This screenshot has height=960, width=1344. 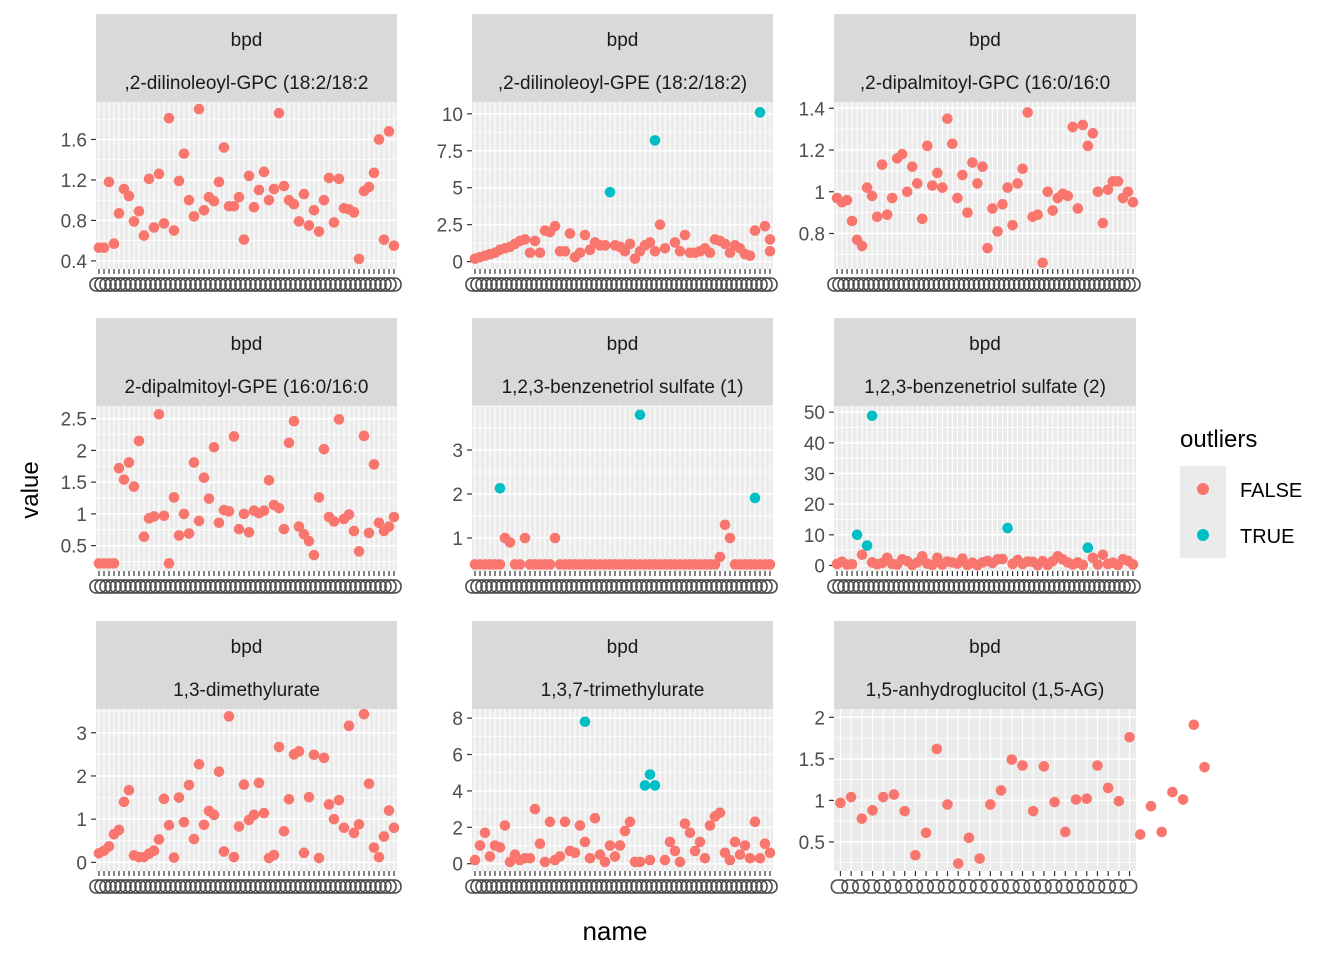 I want to click on legend-marker-true, so click(x=1203, y=535).